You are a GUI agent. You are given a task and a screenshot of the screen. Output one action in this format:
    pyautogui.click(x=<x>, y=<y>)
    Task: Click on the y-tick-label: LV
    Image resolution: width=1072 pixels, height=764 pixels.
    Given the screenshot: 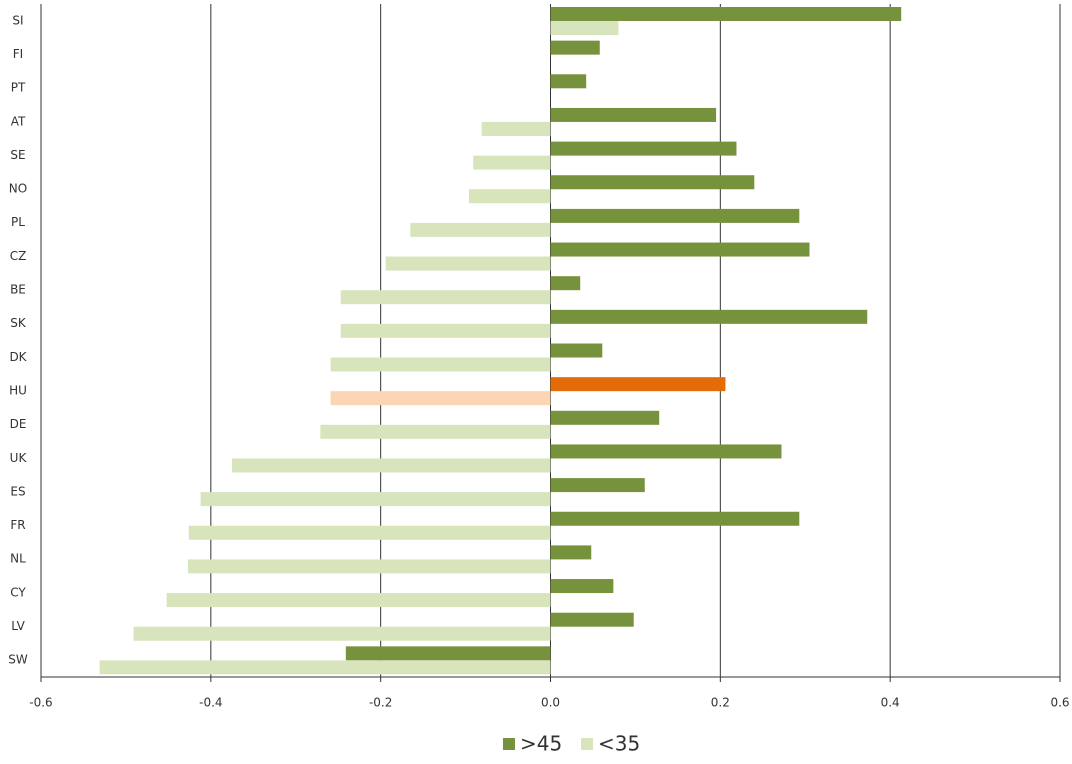 What is the action you would take?
    pyautogui.click(x=18, y=626)
    